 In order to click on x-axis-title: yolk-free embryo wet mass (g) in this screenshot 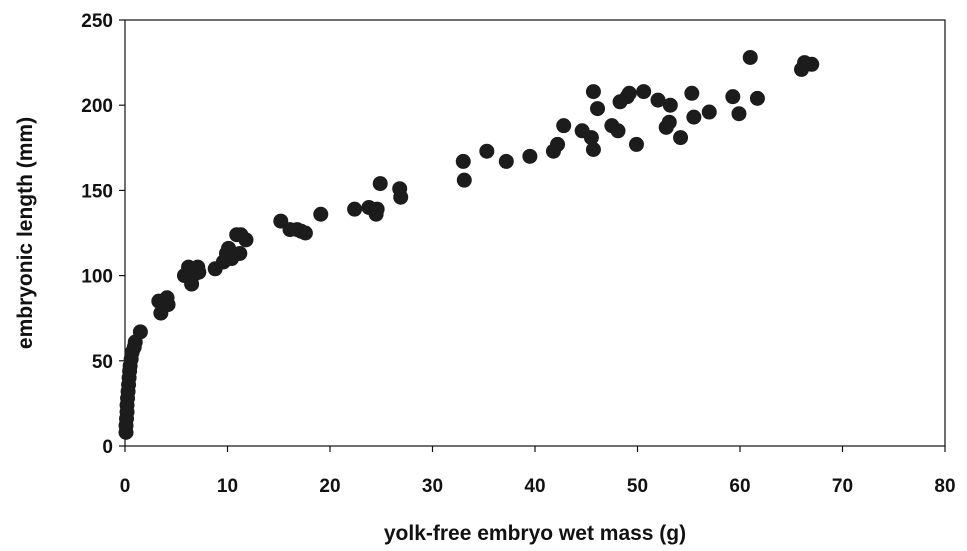, I will do `click(535, 533)`.